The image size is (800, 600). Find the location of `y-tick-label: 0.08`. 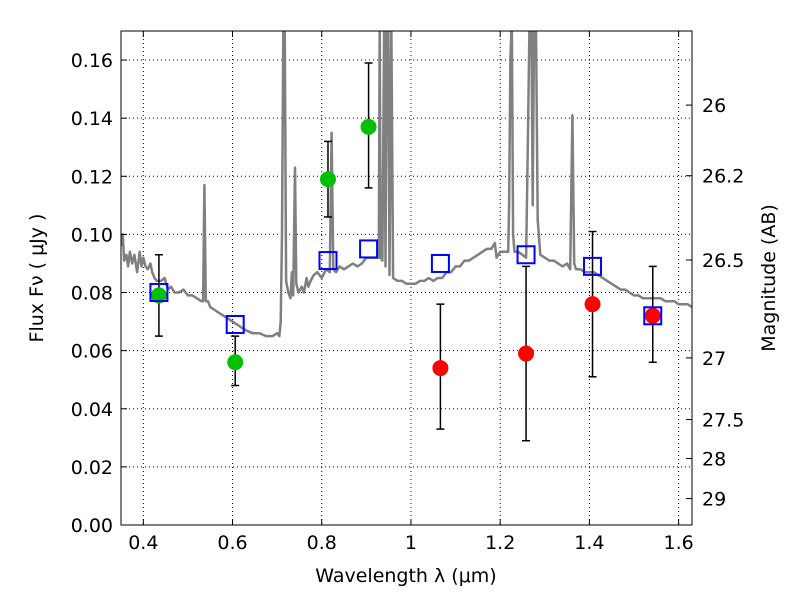

y-tick-label: 0.08 is located at coordinates (92, 294).